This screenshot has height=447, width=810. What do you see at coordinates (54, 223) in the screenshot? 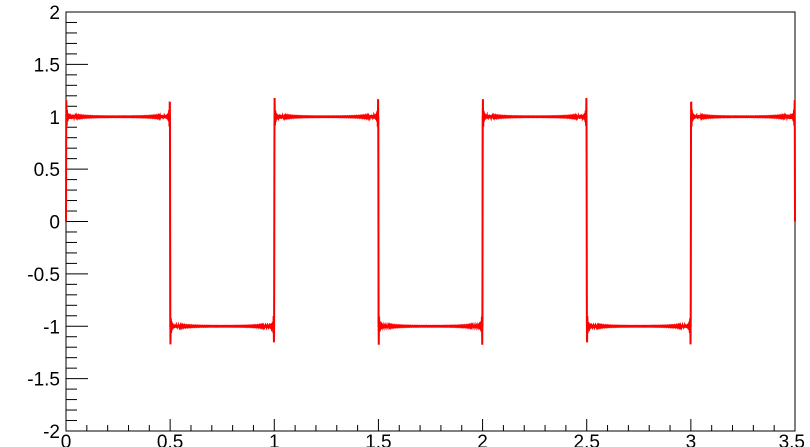
I see `y-tick-label: 0` at bounding box center [54, 223].